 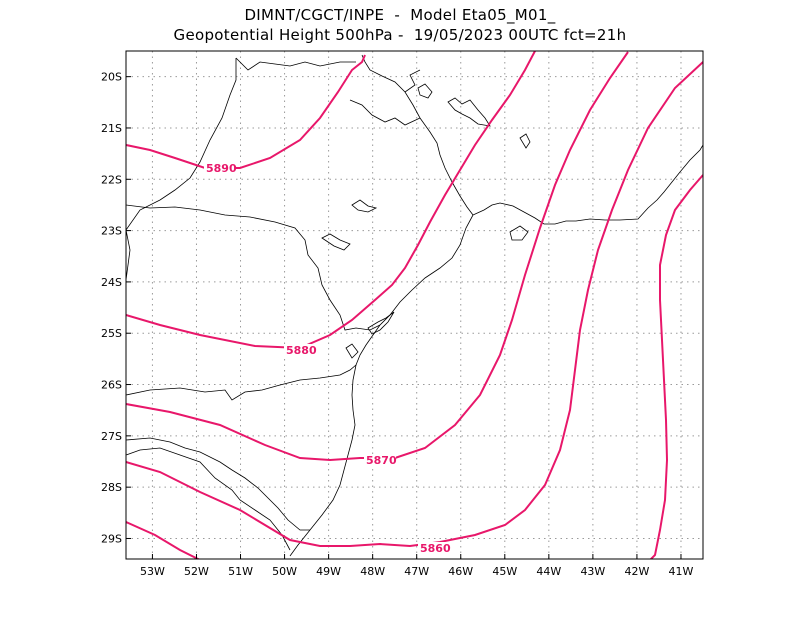 I want to click on lat-tick-label: 20S, so click(x=111, y=77).